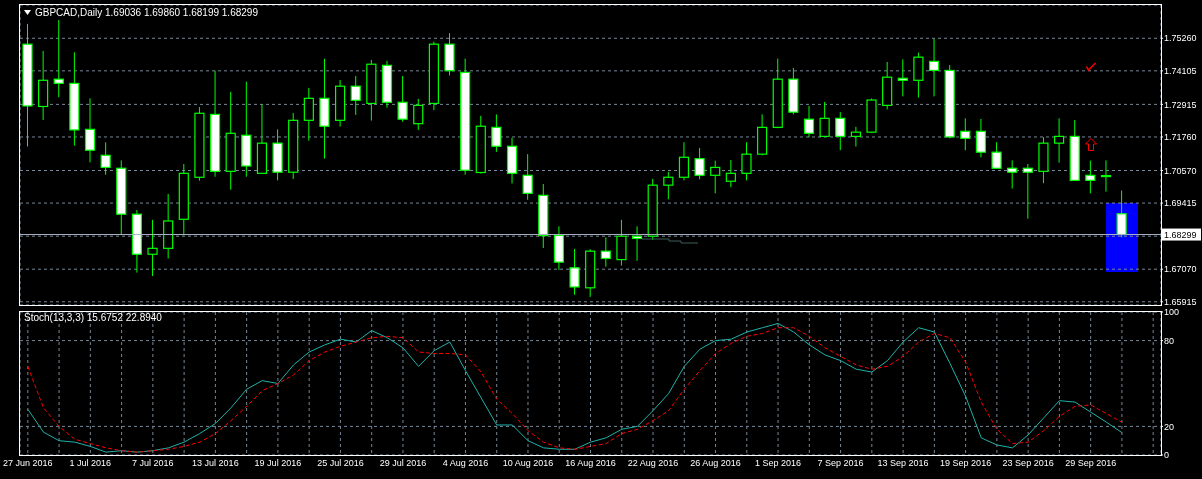  What do you see at coordinates (1180, 104) in the screenshot?
I see `y-tick-label: 1.72915` at bounding box center [1180, 104].